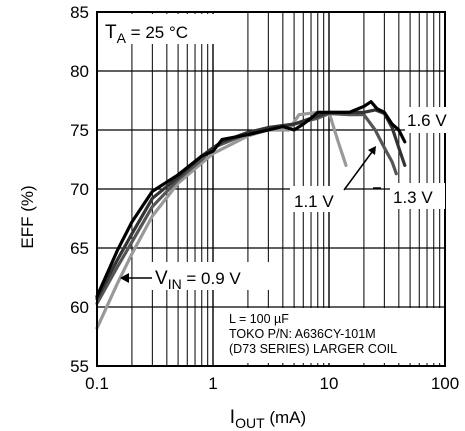  I want to click on label-1v6: 1.6 V, so click(427, 120).